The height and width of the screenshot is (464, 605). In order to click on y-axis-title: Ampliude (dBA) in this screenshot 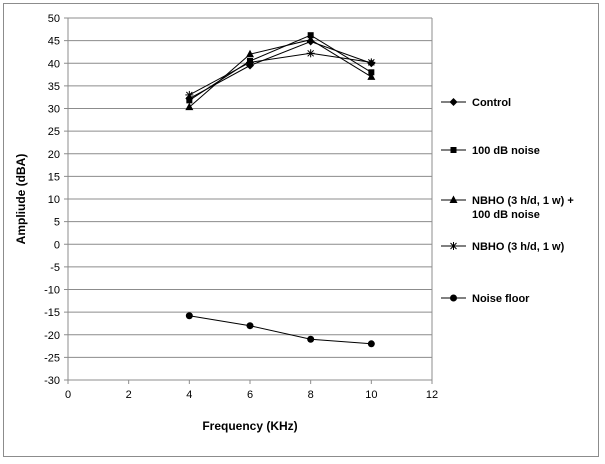, I will do `click(21, 199)`.